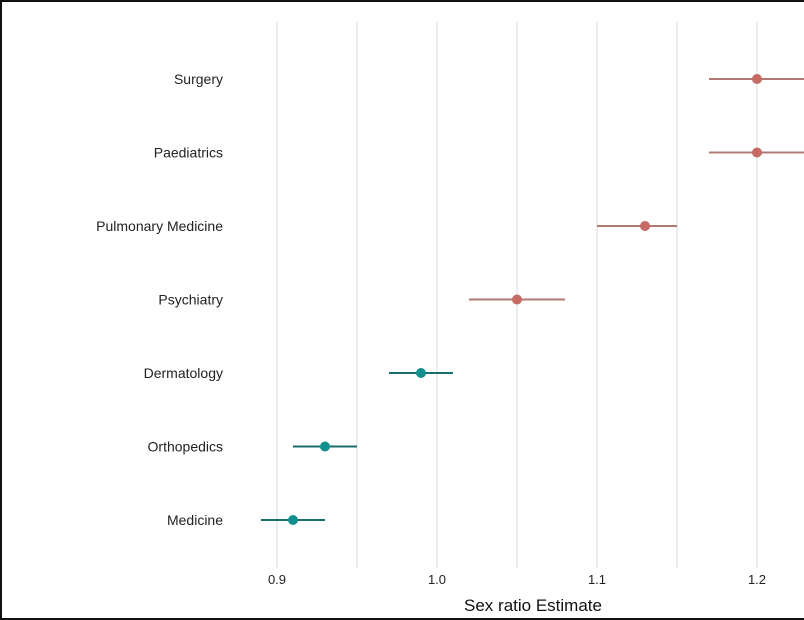 The image size is (804, 620). I want to click on x-axis-title: Sex ratio Estimate, so click(533, 605).